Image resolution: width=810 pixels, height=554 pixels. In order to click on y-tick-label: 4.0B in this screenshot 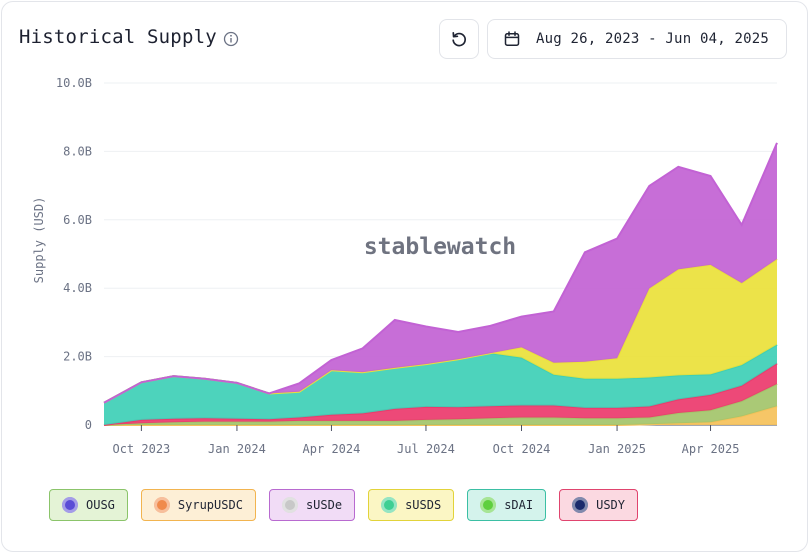, I will do `click(77, 288)`.